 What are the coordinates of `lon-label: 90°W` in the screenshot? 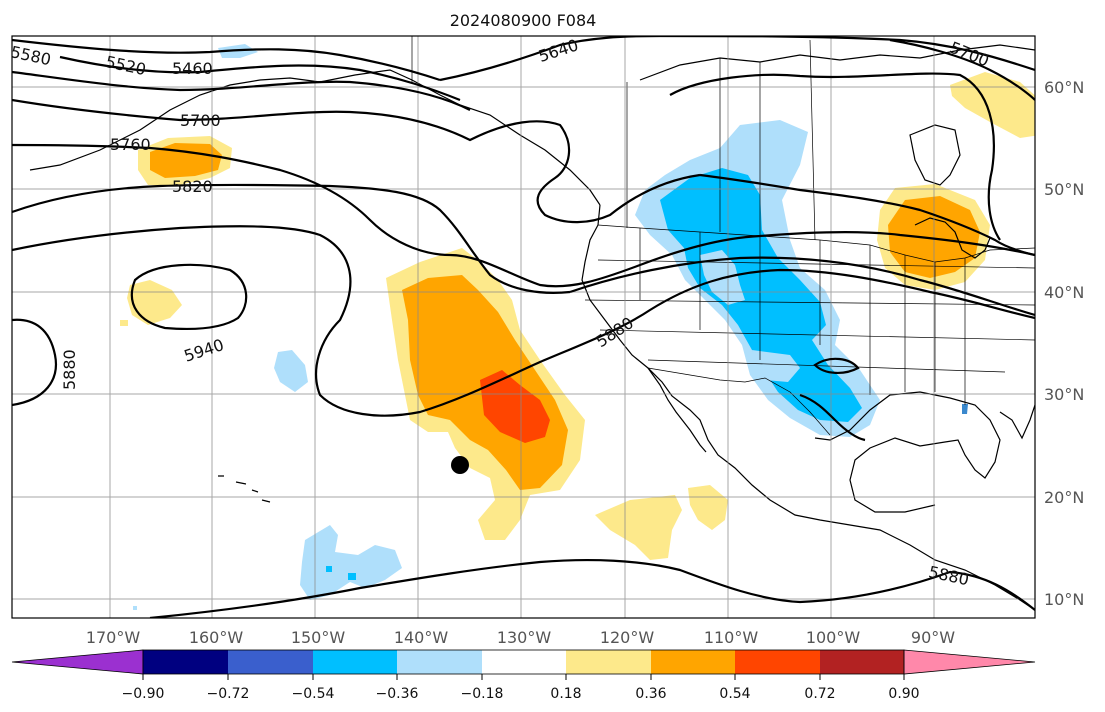 It's located at (933, 637).